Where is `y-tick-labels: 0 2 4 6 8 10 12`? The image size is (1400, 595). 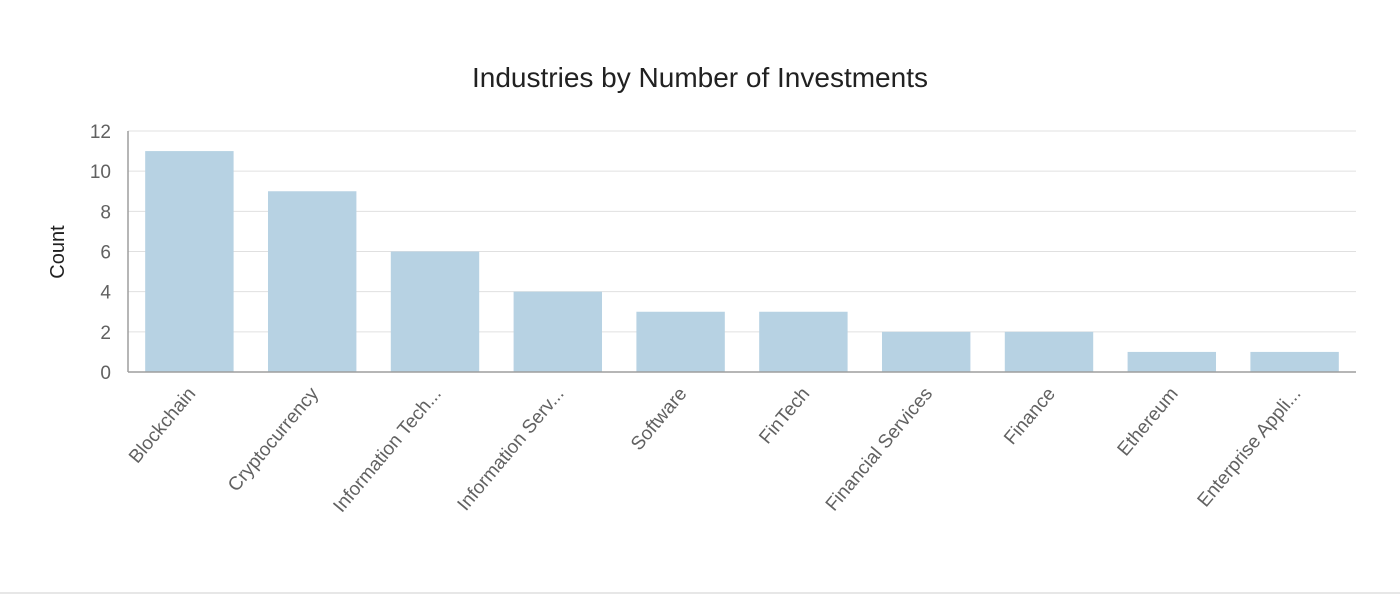 y-tick-labels: 0 2 4 6 8 10 12 is located at coordinates (101, 253).